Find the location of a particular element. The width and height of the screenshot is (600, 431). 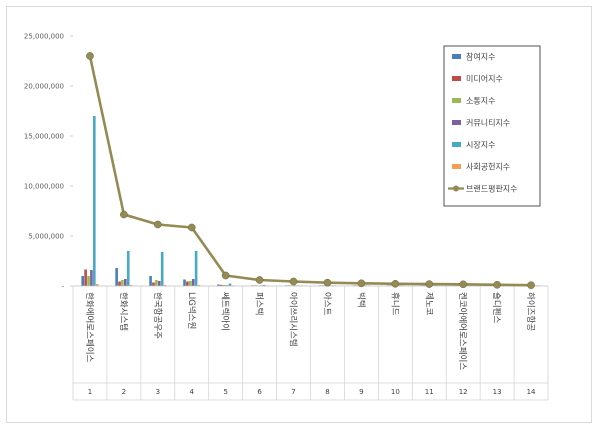

legend-label: 미디어지수 is located at coordinates (484, 79).